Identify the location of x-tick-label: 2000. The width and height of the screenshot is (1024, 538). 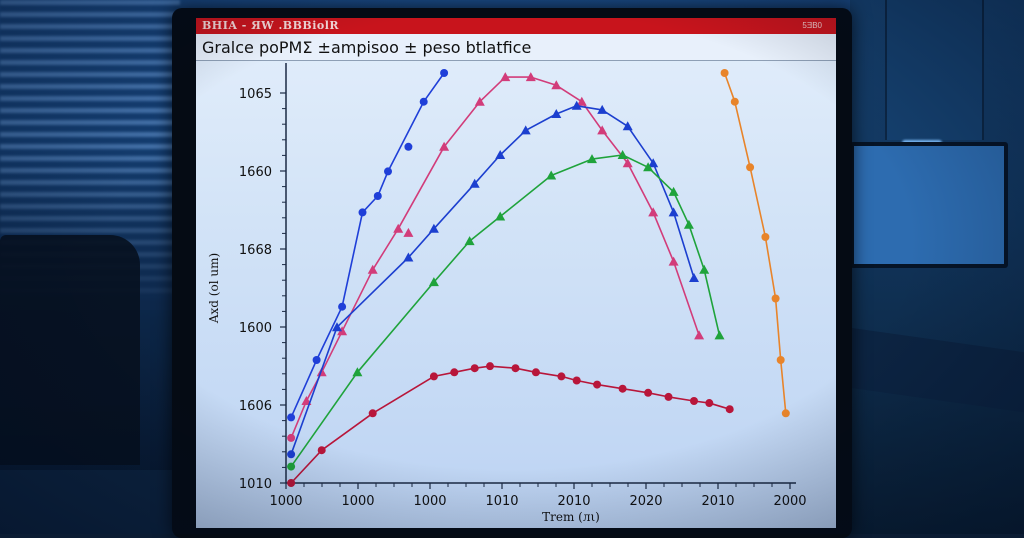
(789, 501).